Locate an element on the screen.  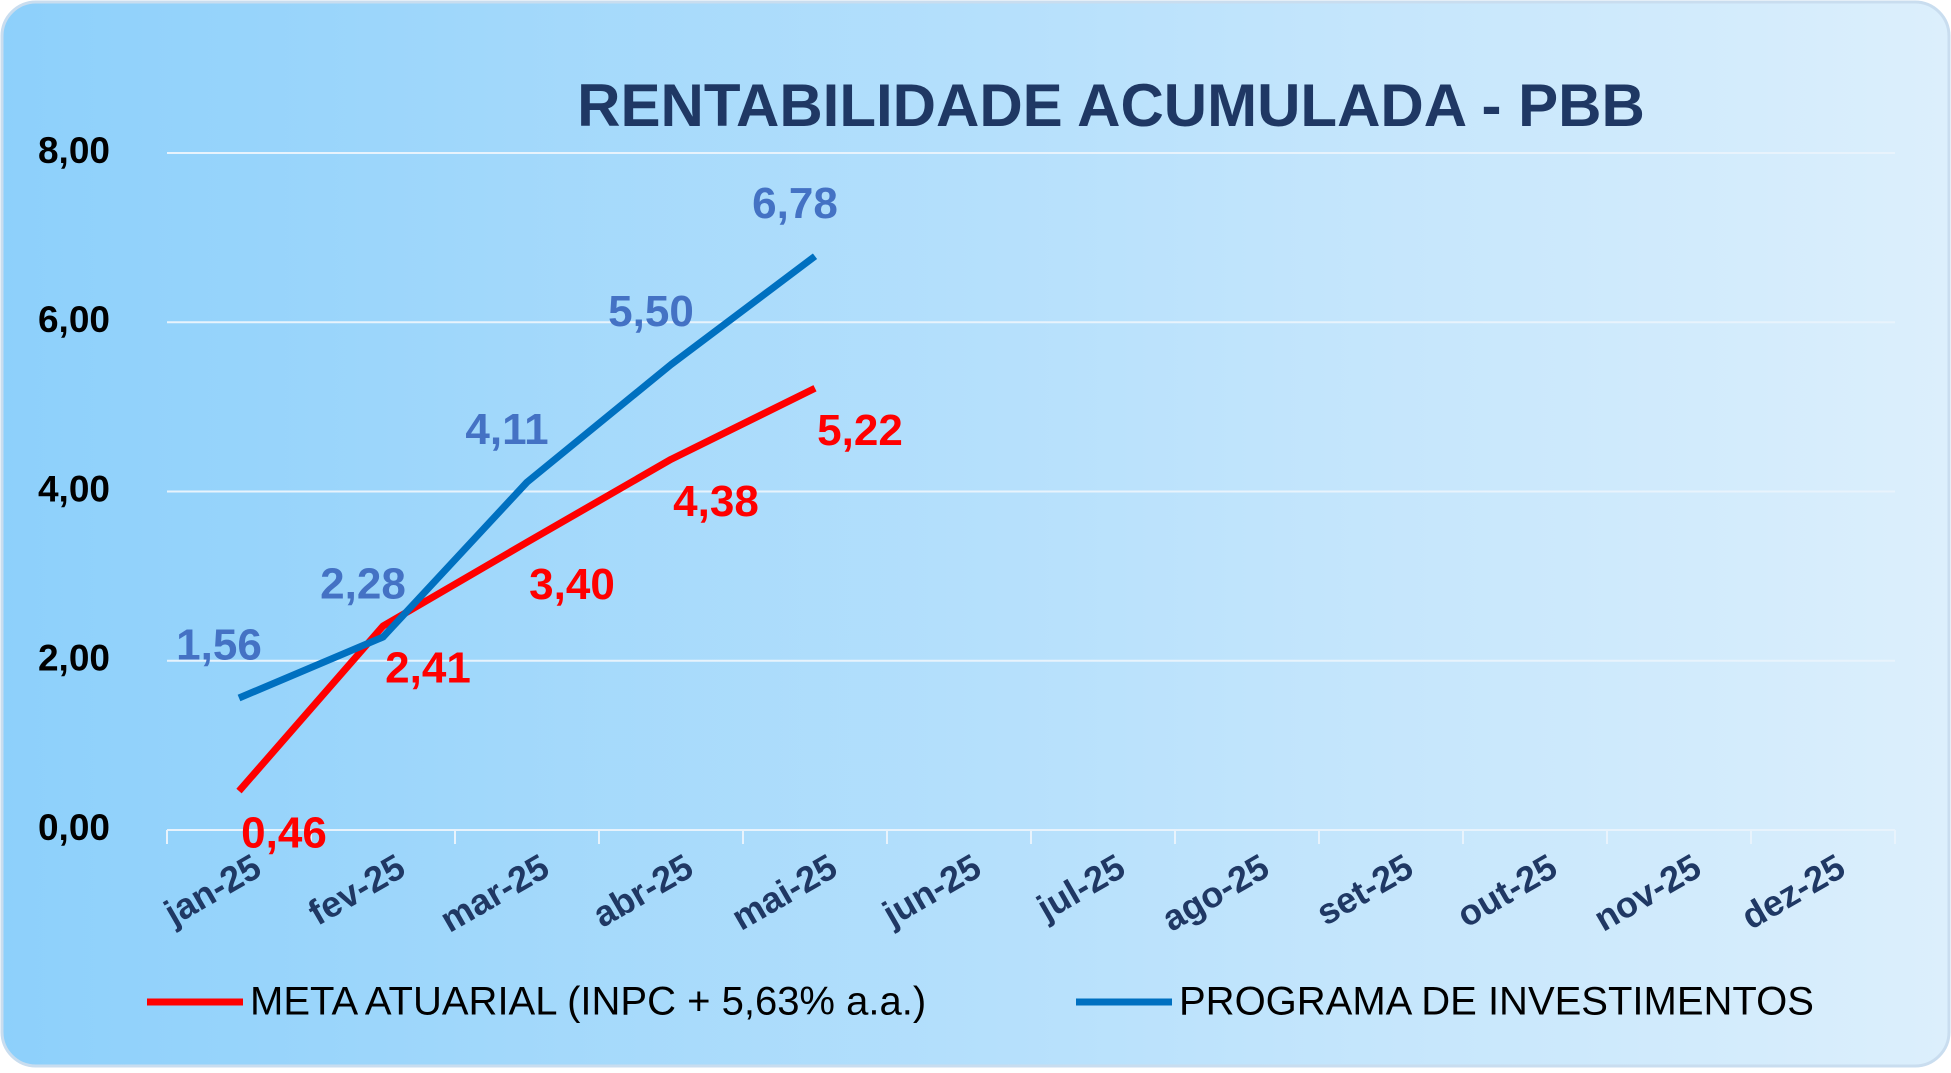
y-tick-label: 6,00 is located at coordinates (74, 319).